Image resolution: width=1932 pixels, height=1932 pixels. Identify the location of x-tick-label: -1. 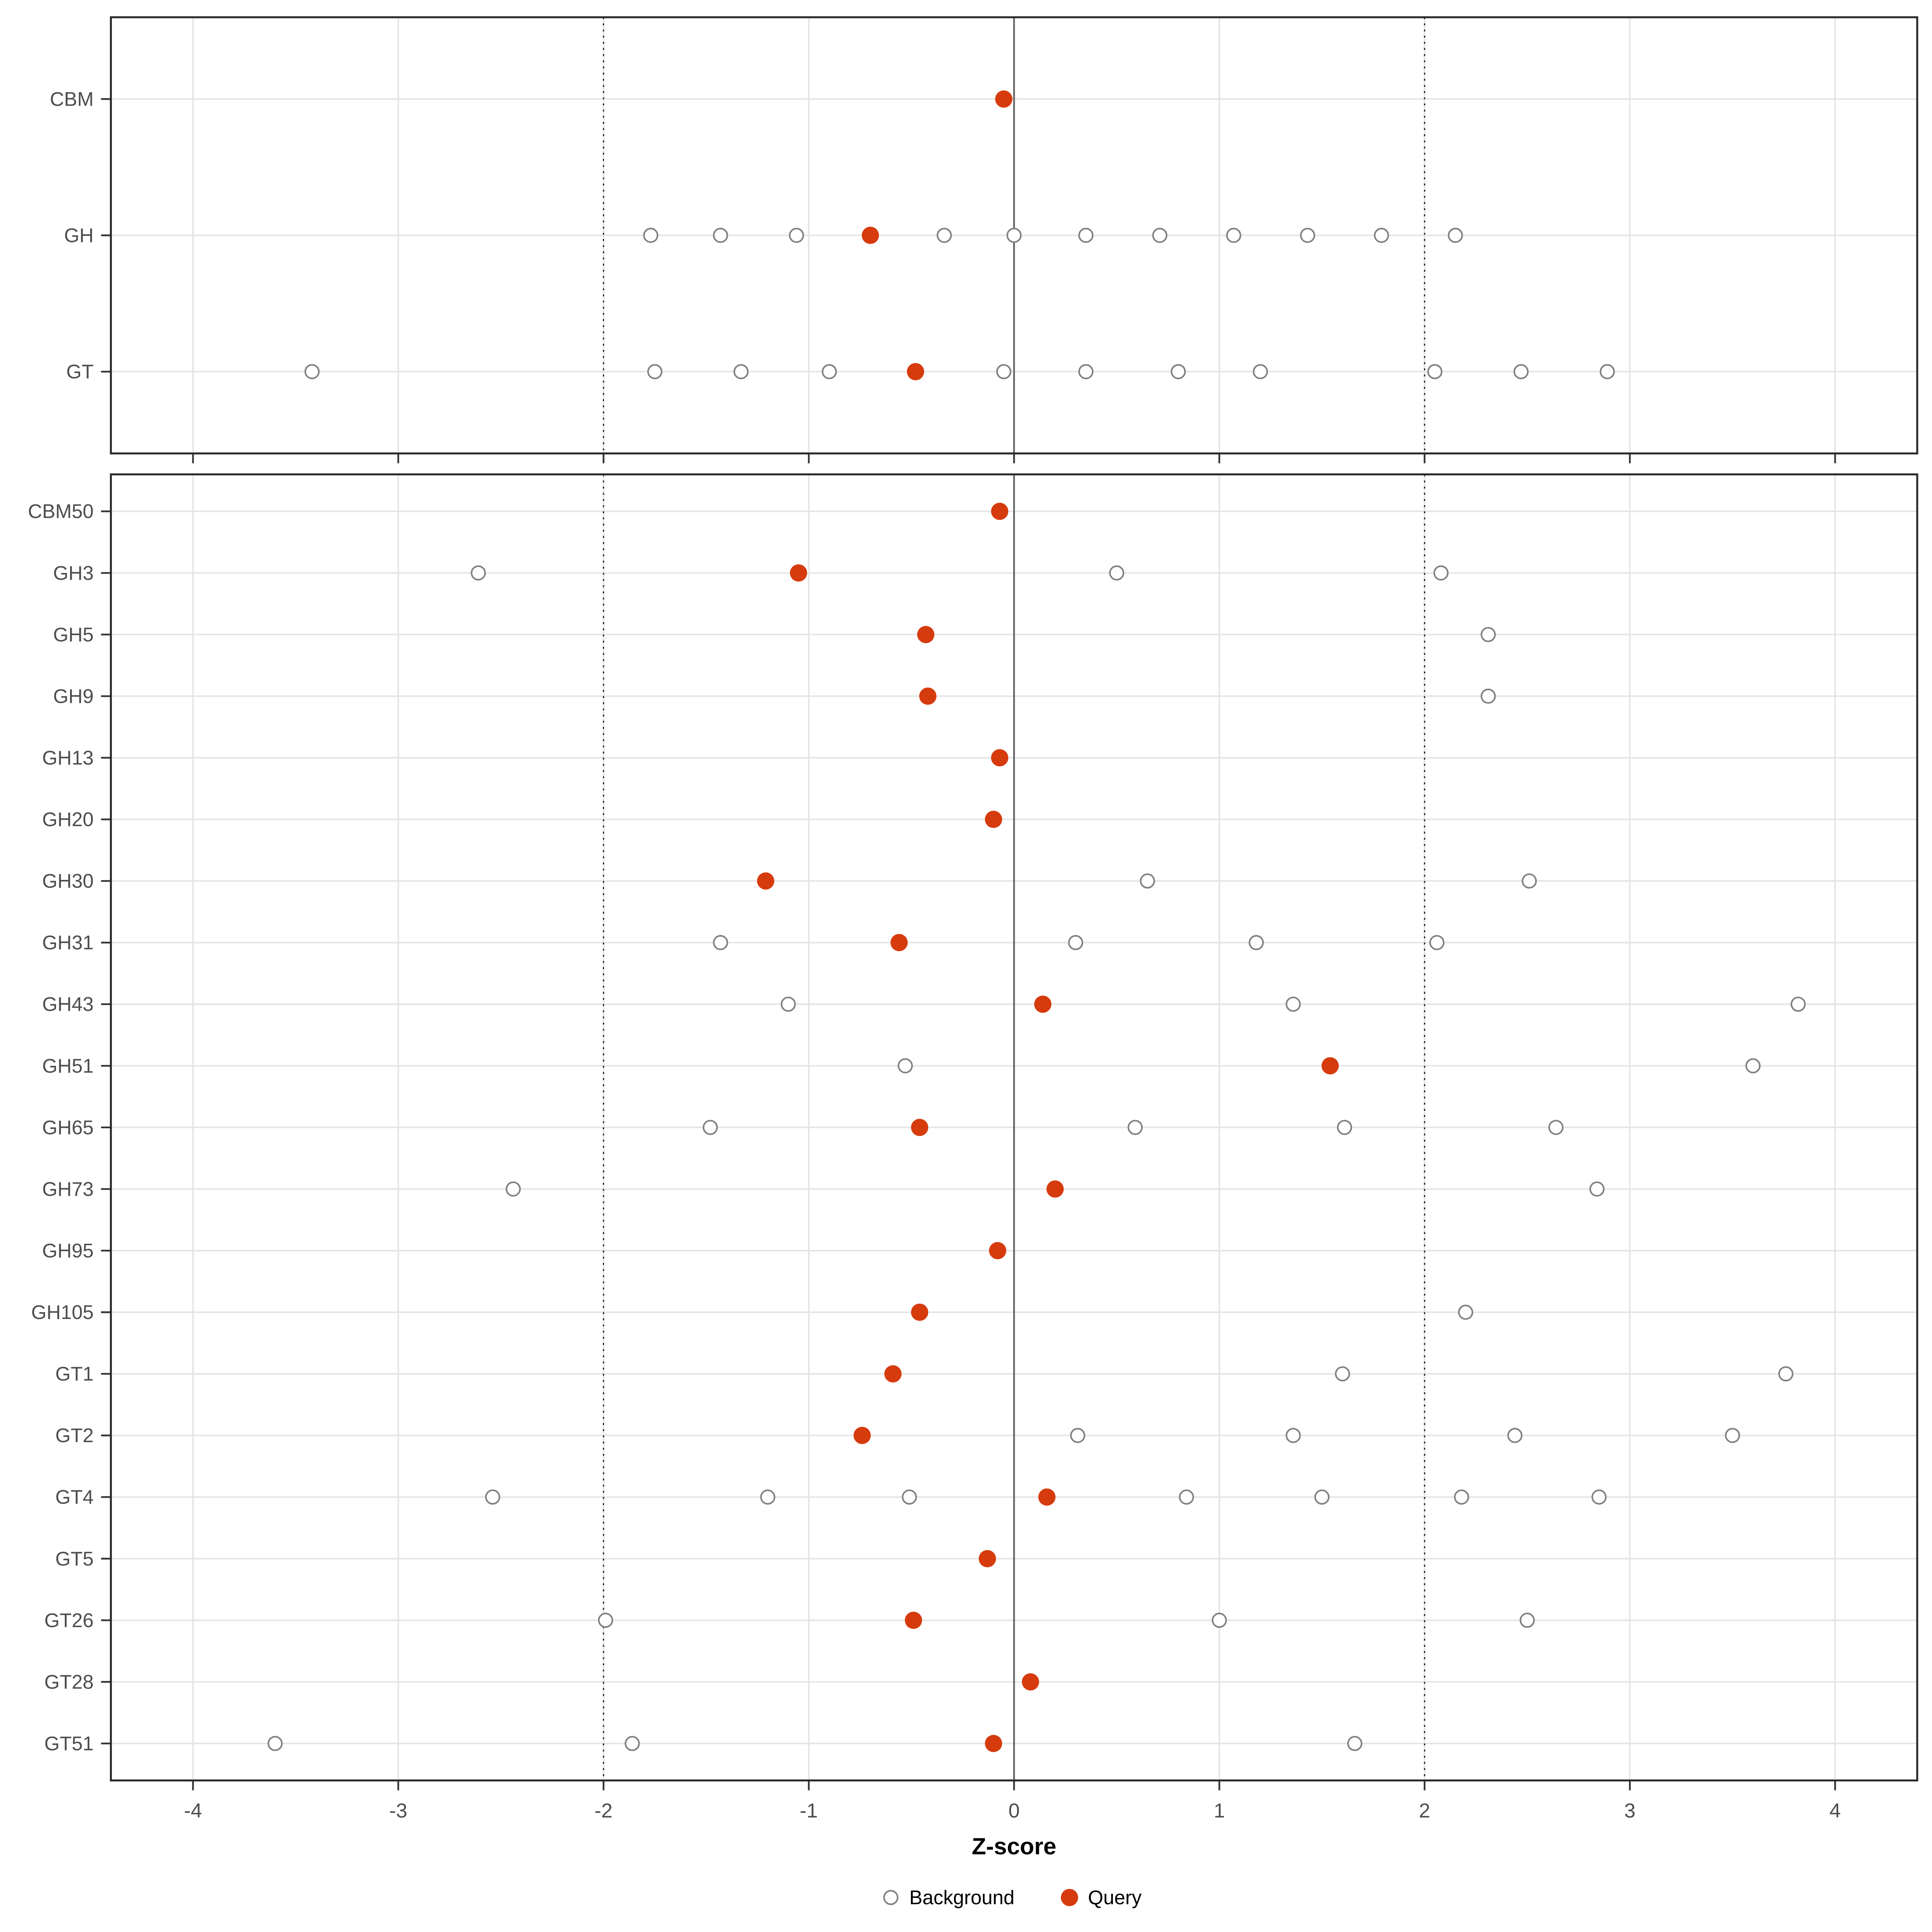
(809, 1810).